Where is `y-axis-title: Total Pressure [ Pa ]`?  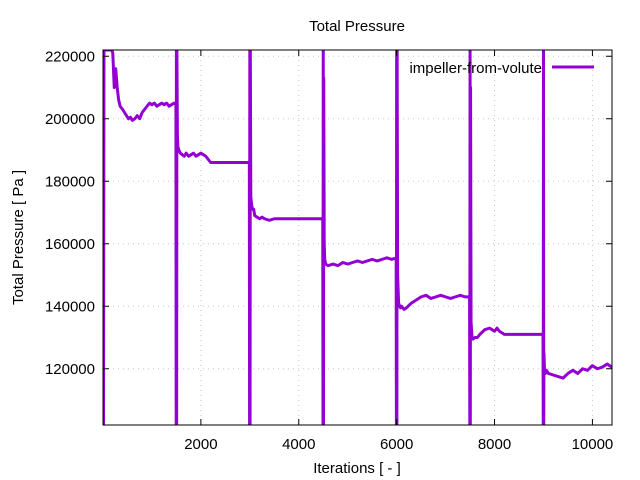 y-axis-title: Total Pressure [ Pa ] is located at coordinates (18, 237).